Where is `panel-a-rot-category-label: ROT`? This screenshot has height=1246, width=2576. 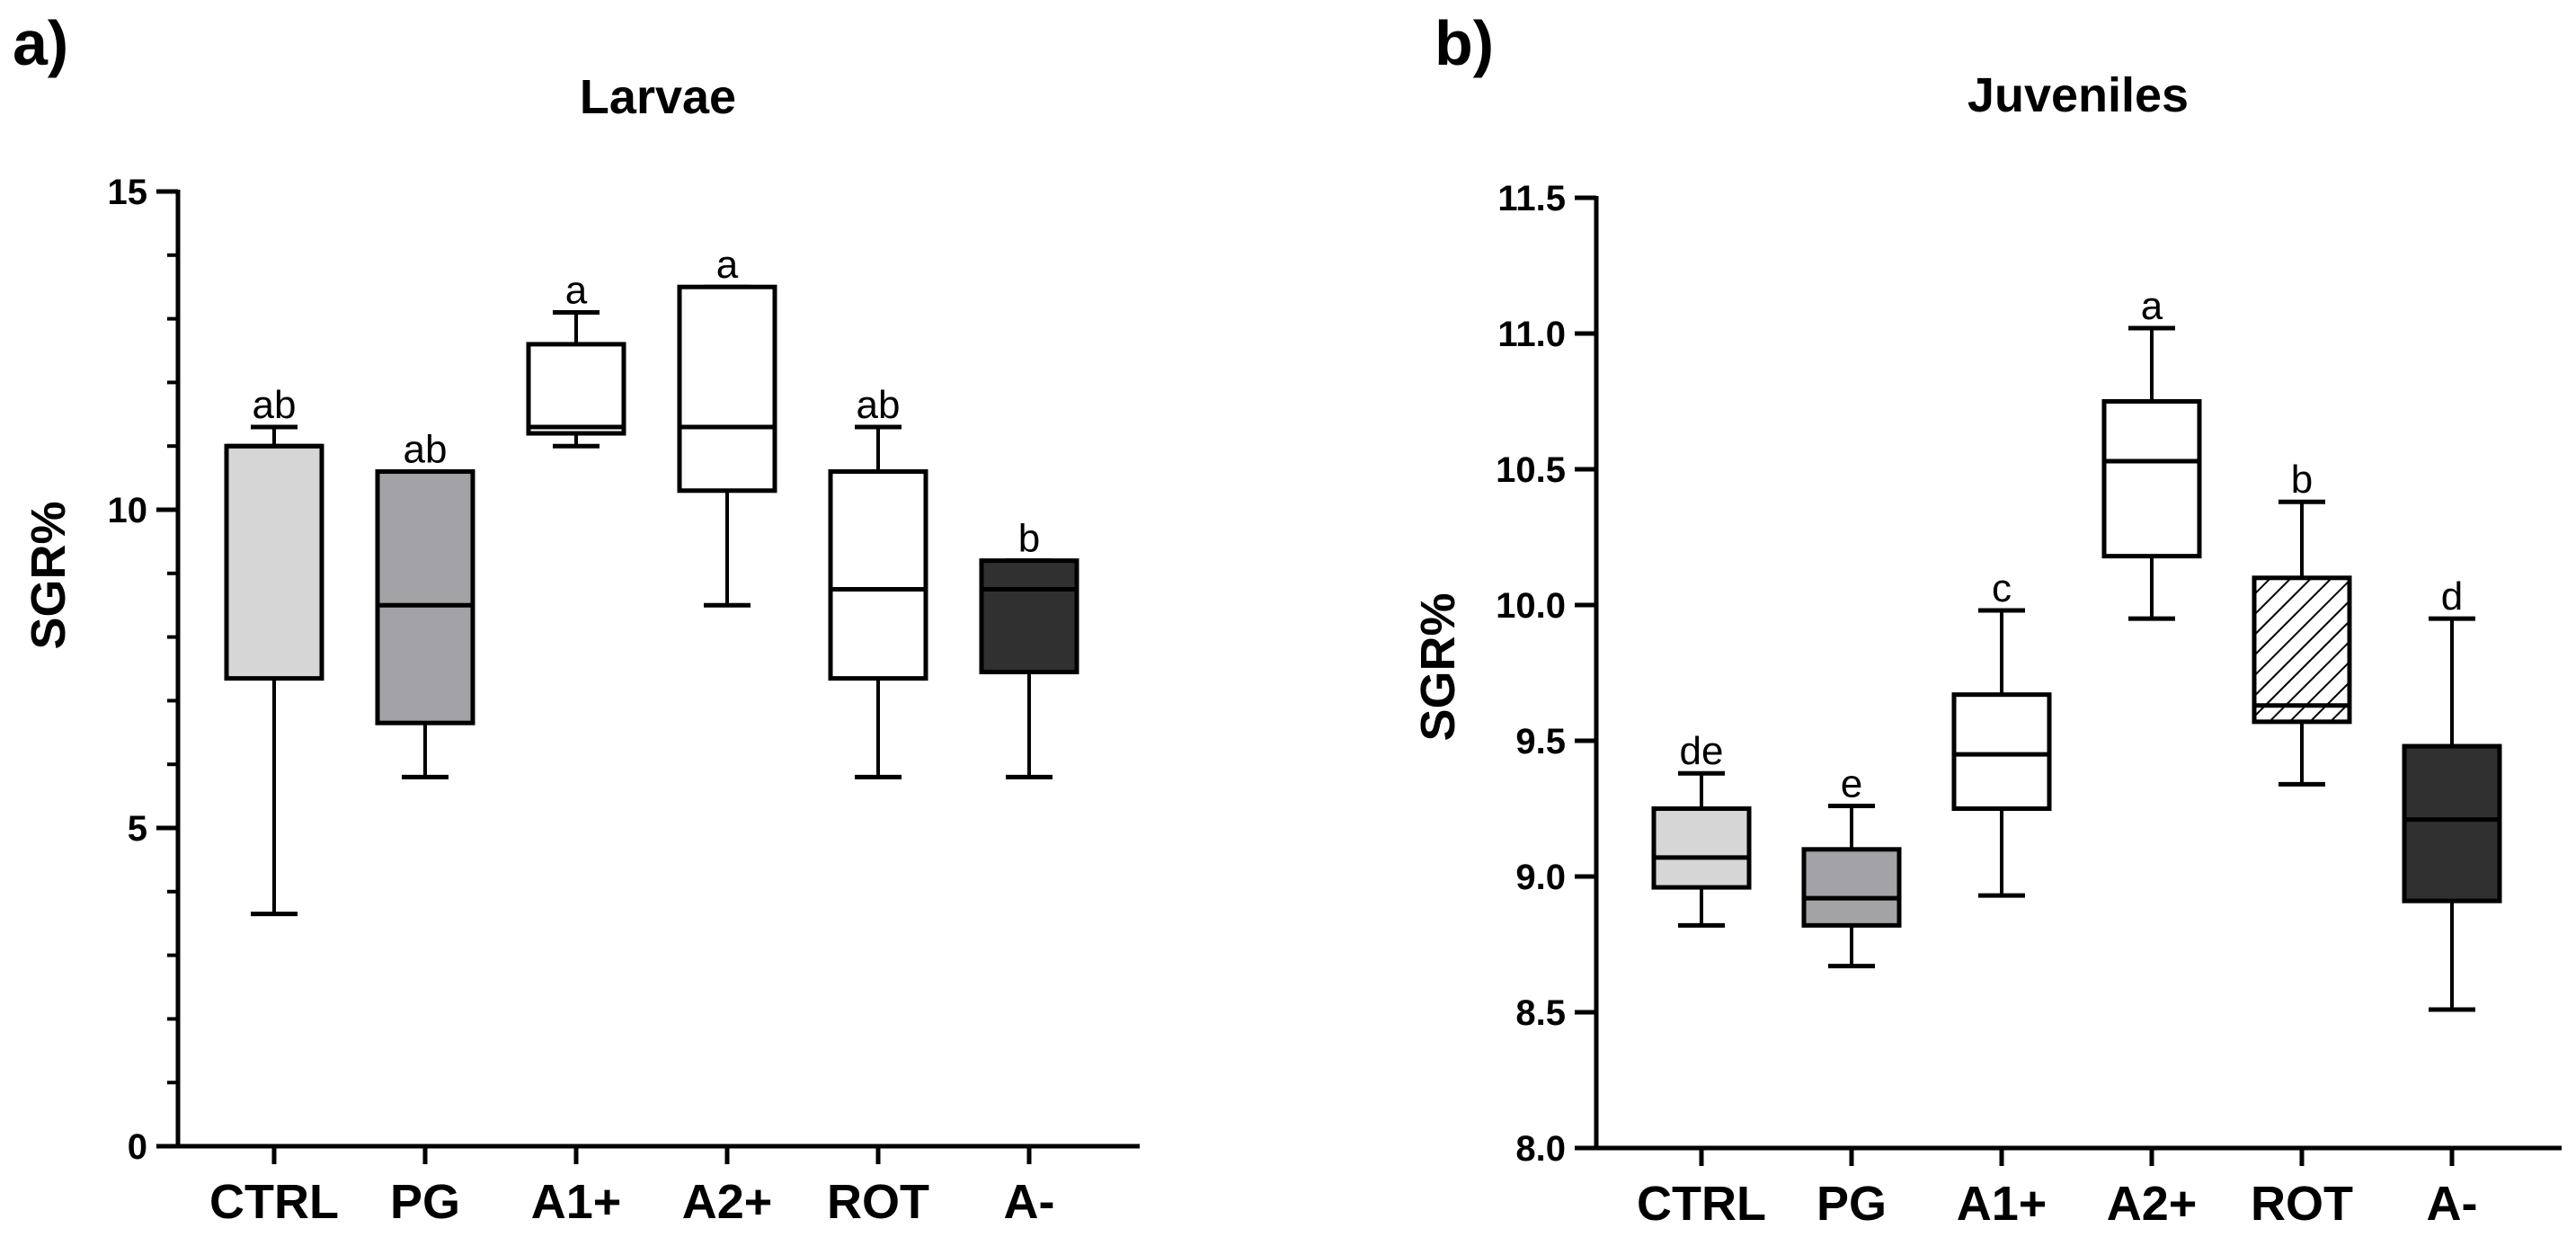 panel-a-rot-category-label: ROT is located at coordinates (878, 1202).